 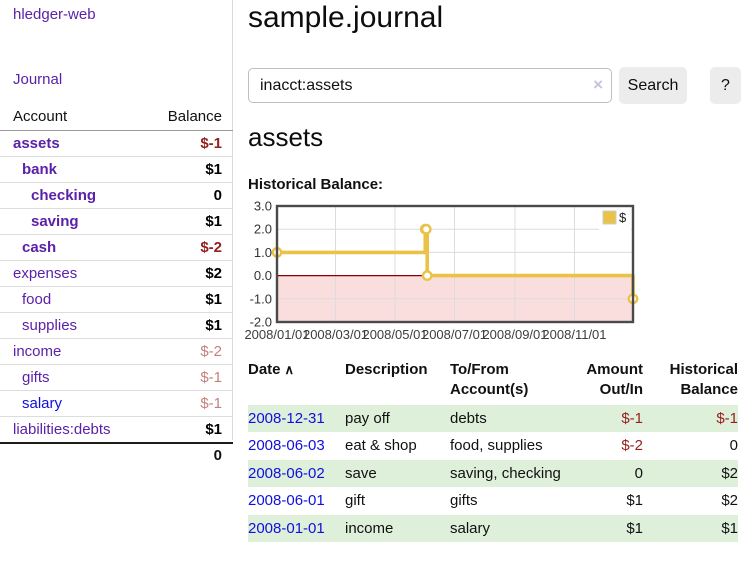 I want to click on transaction-description: gift, so click(x=355, y=501).